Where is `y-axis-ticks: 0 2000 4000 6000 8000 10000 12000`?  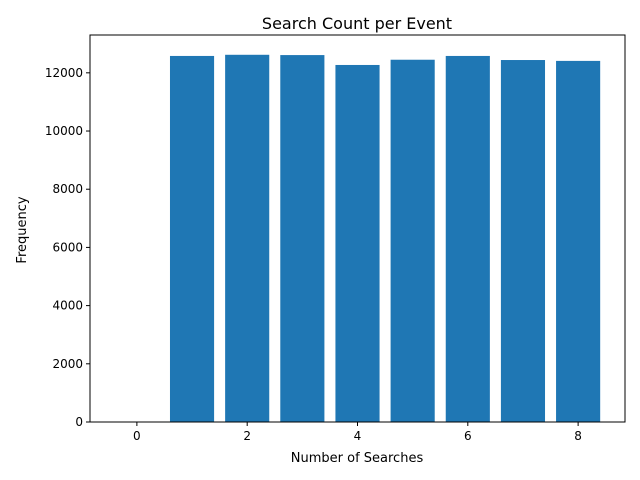 y-axis-ticks: 0 2000 4000 6000 8000 10000 12000 is located at coordinates (67, 247).